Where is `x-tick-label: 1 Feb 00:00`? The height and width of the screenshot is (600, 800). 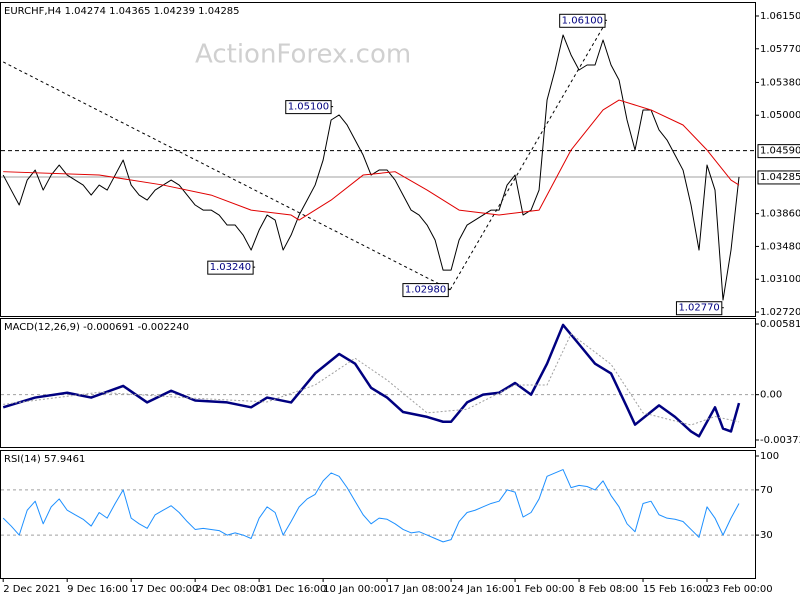 x-tick-label: 1 Feb 00:00 is located at coordinates (544, 589).